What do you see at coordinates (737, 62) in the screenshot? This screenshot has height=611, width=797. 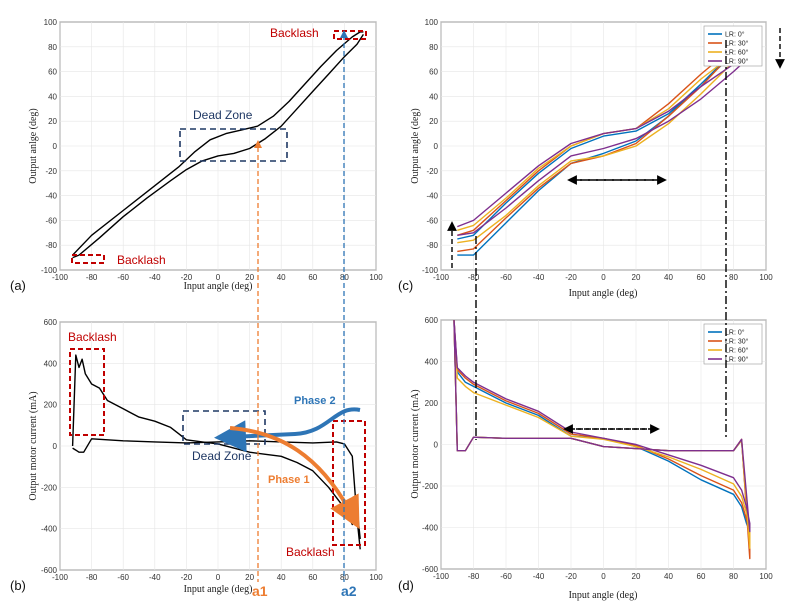 I see `legend-label: LR: 90°` at bounding box center [737, 62].